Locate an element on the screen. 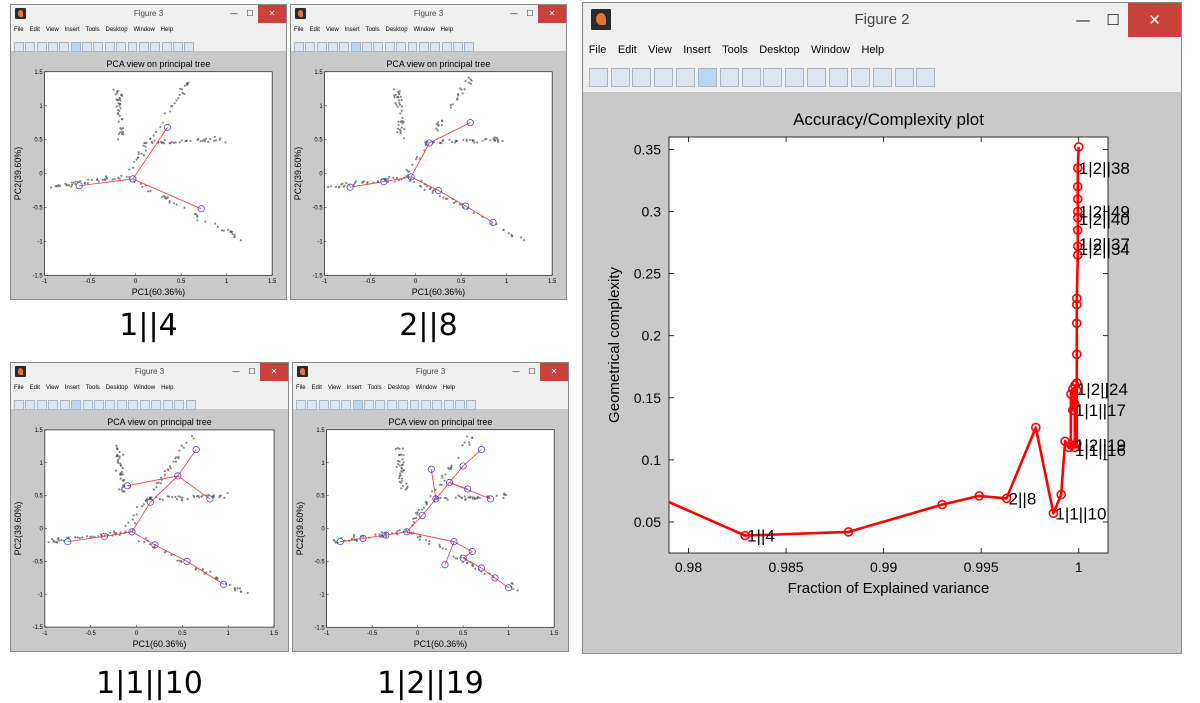 The image size is (1200, 703). hide-tools-icon is located at coordinates (459, 404).